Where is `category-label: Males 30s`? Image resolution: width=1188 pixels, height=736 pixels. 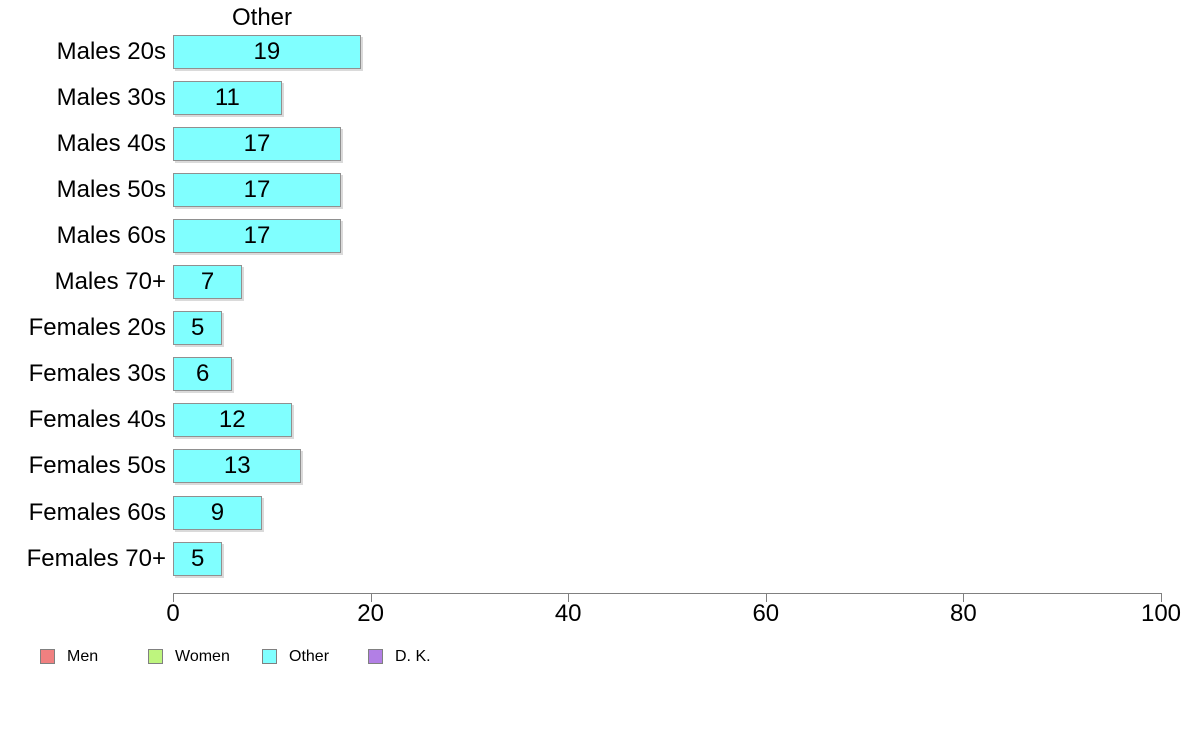 category-label: Males 30s is located at coordinates (111, 97).